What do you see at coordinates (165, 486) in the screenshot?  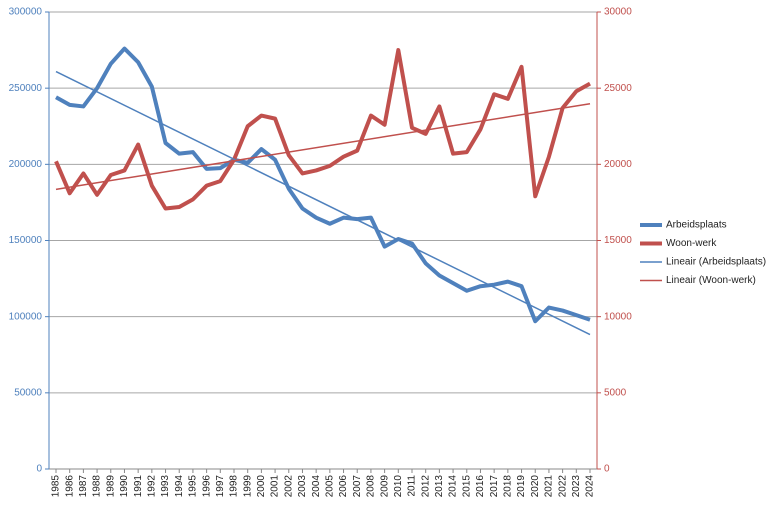 I see `x-tick-label: 1993` at bounding box center [165, 486].